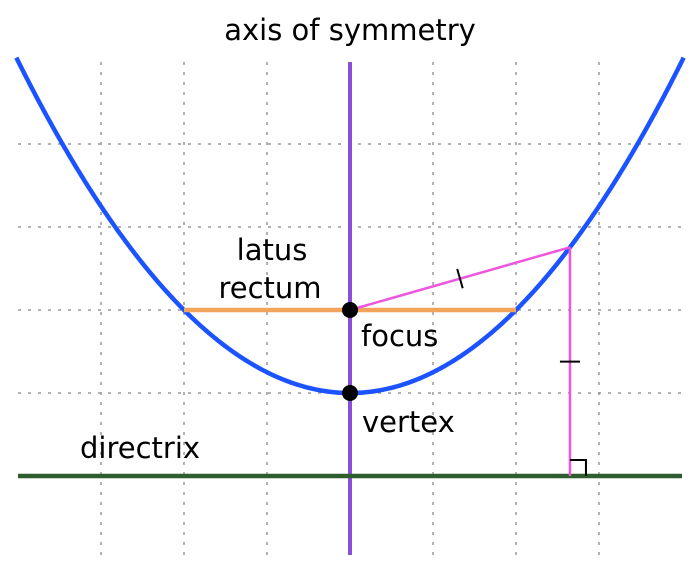  Describe the element at coordinates (272, 250) in the screenshot. I see `latus-rectum-label-line1: latus` at that location.